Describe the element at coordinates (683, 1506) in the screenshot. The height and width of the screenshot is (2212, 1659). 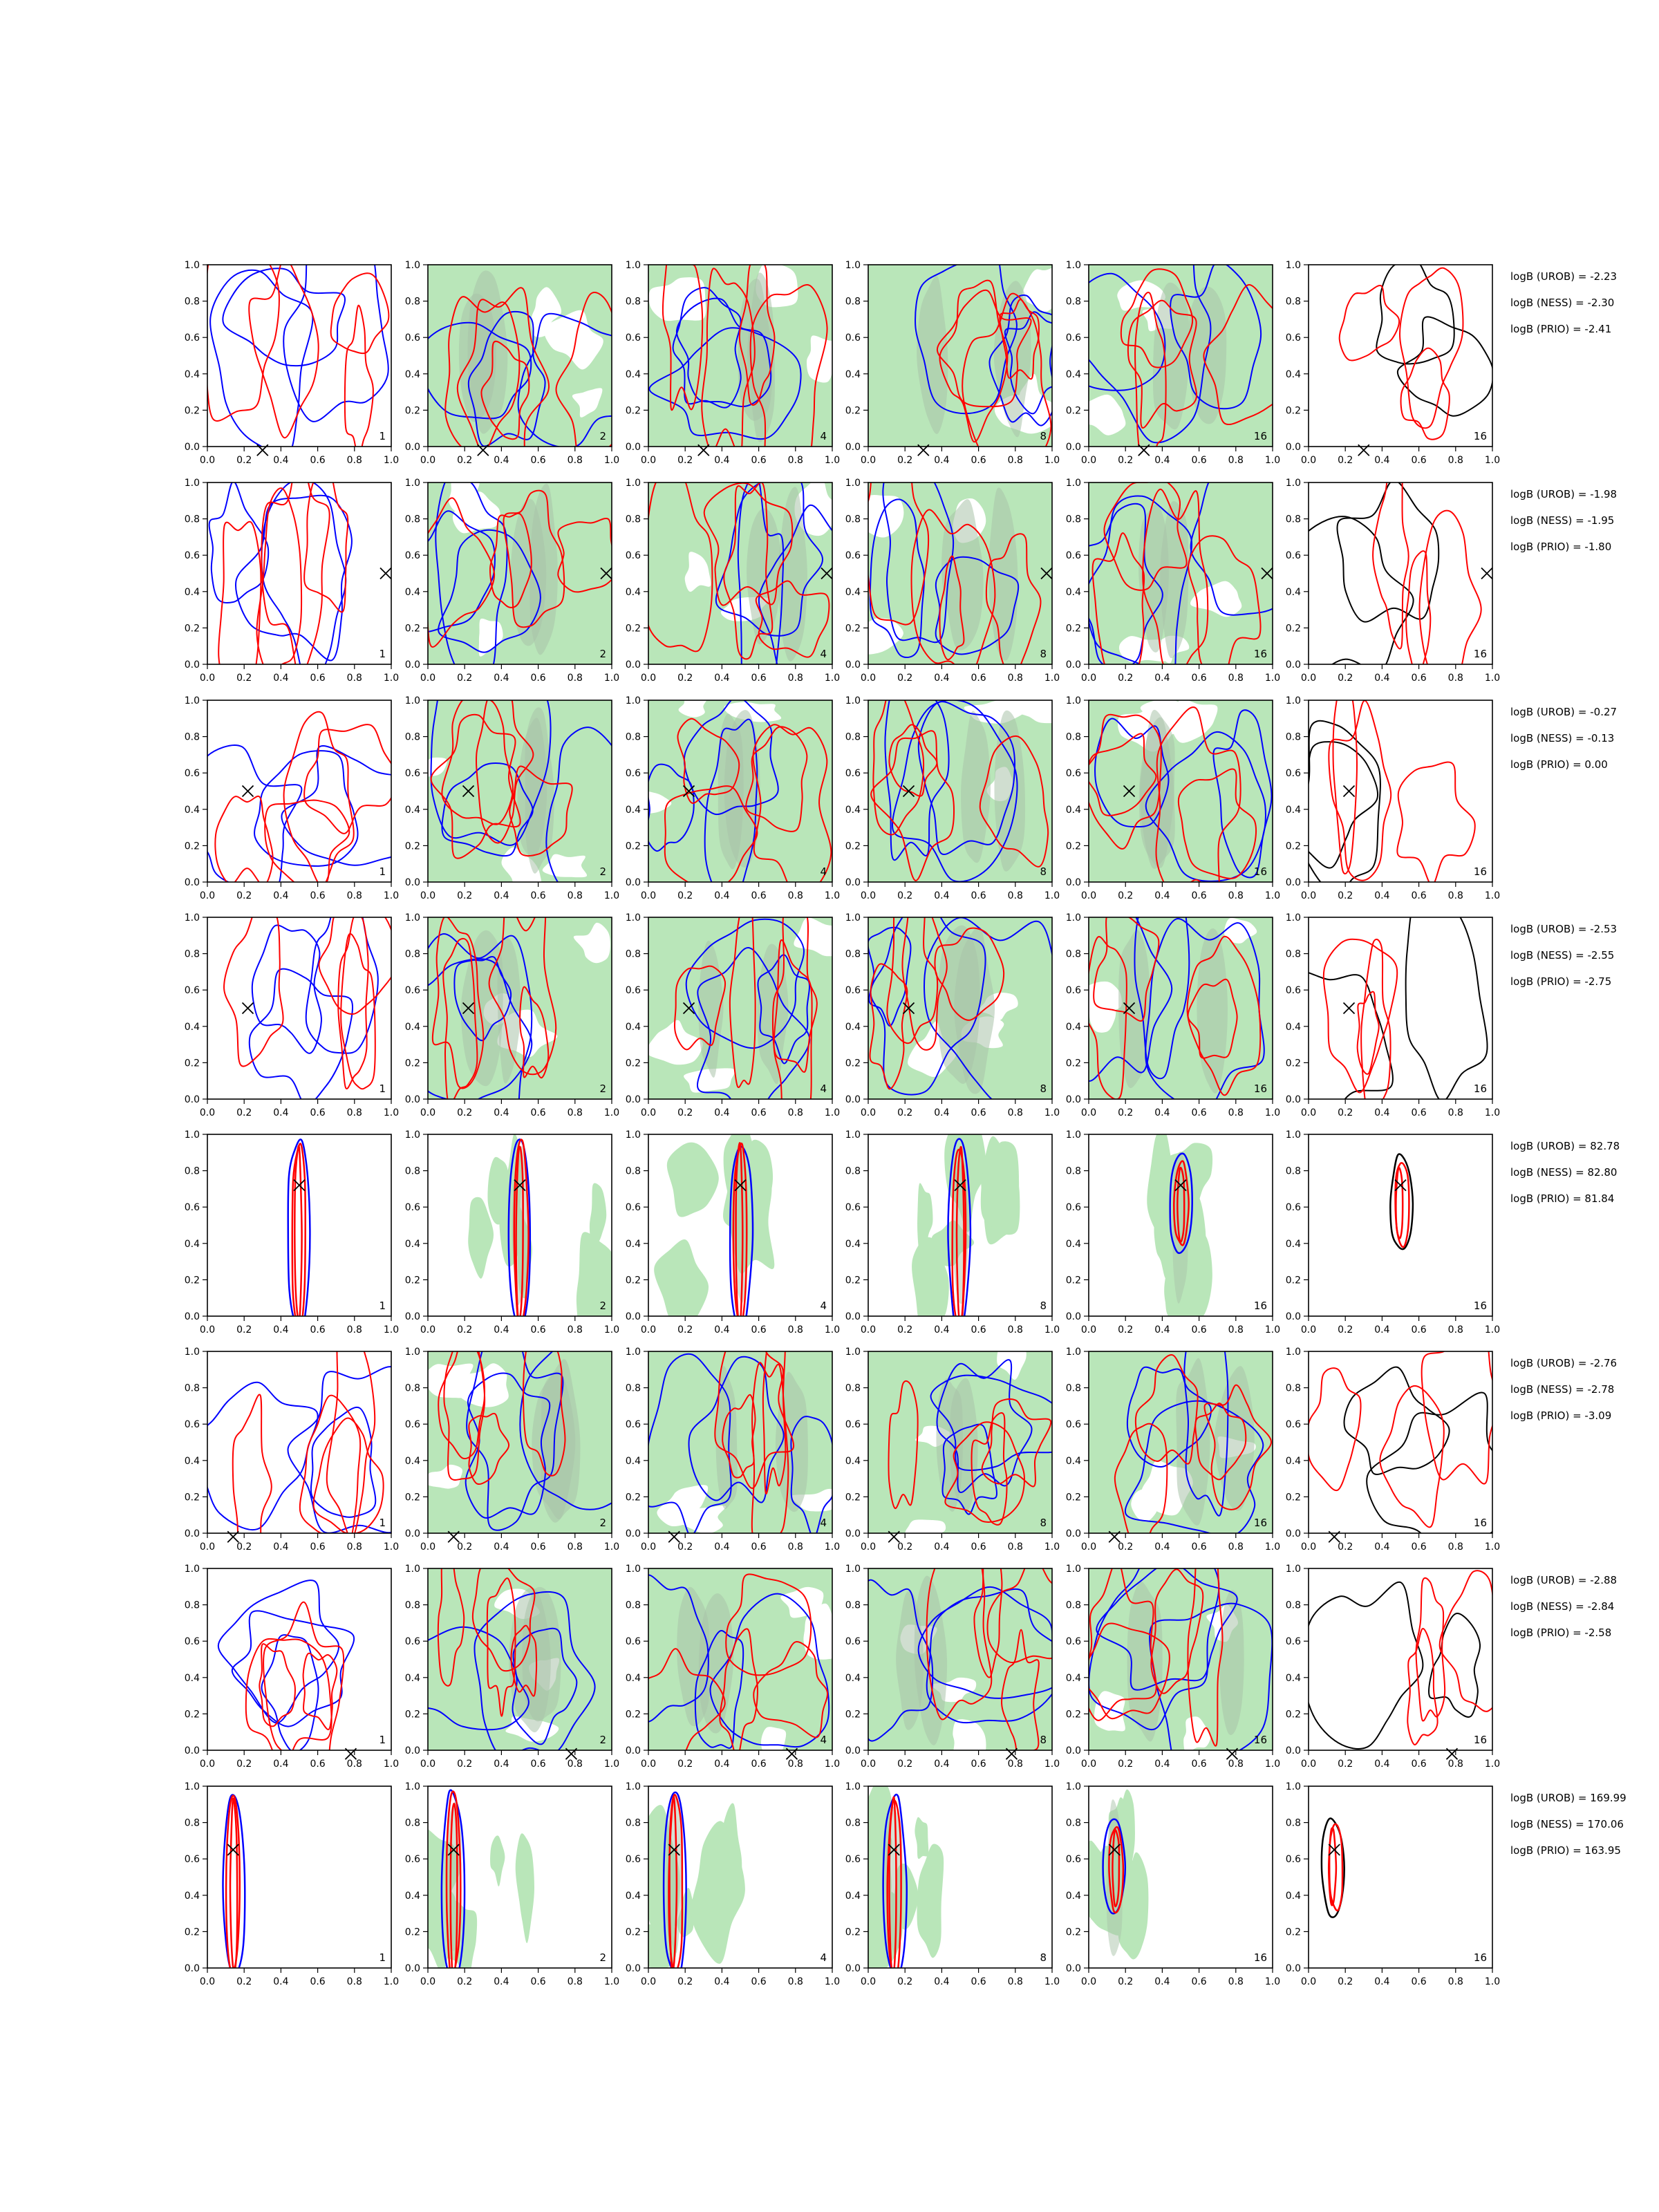
I see `fill-gap` at that location.